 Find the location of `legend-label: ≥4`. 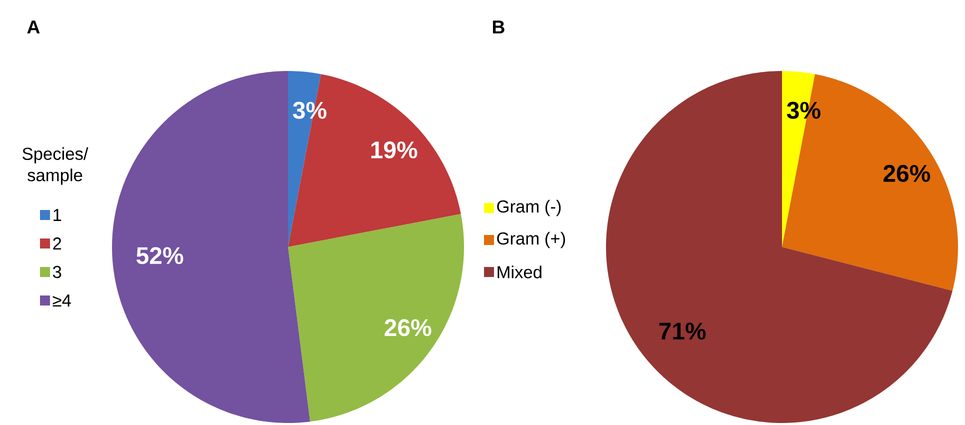

legend-label: ≥4 is located at coordinates (61, 300).